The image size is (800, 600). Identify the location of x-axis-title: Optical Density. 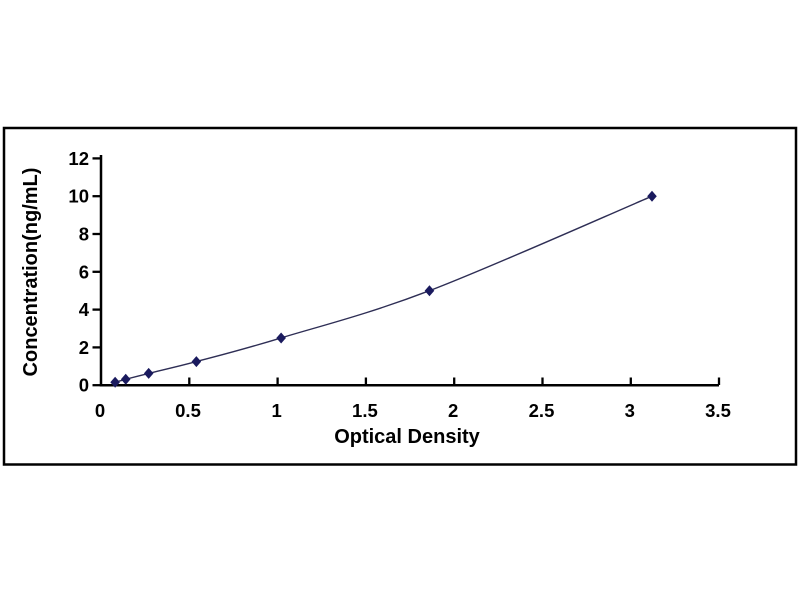
(407, 437).